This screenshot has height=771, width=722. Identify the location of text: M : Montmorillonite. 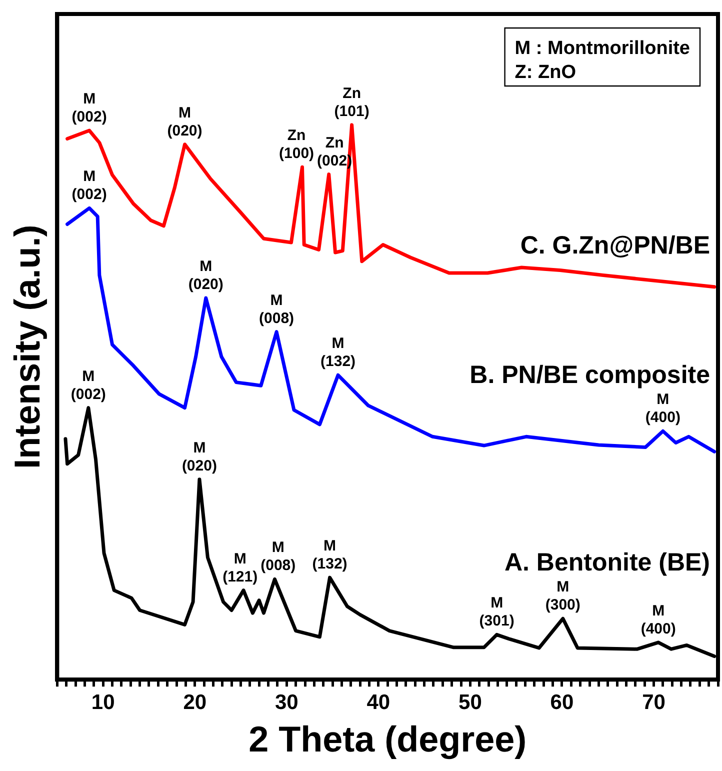
(602, 48).